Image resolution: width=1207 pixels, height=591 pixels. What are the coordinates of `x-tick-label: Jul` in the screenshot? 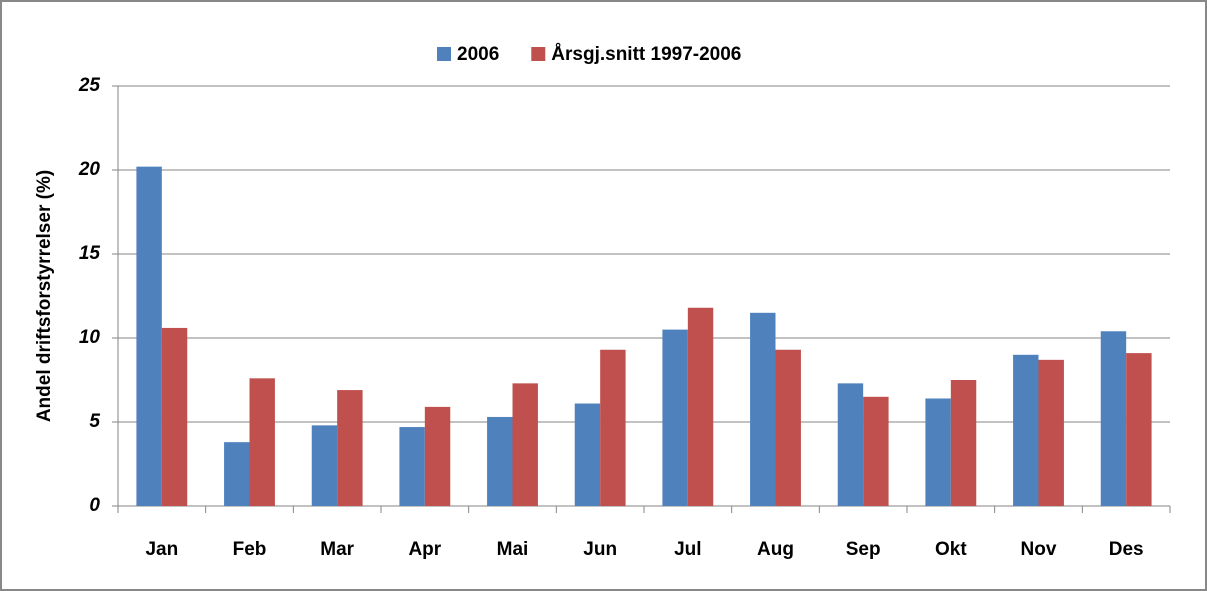 It's located at (687, 549).